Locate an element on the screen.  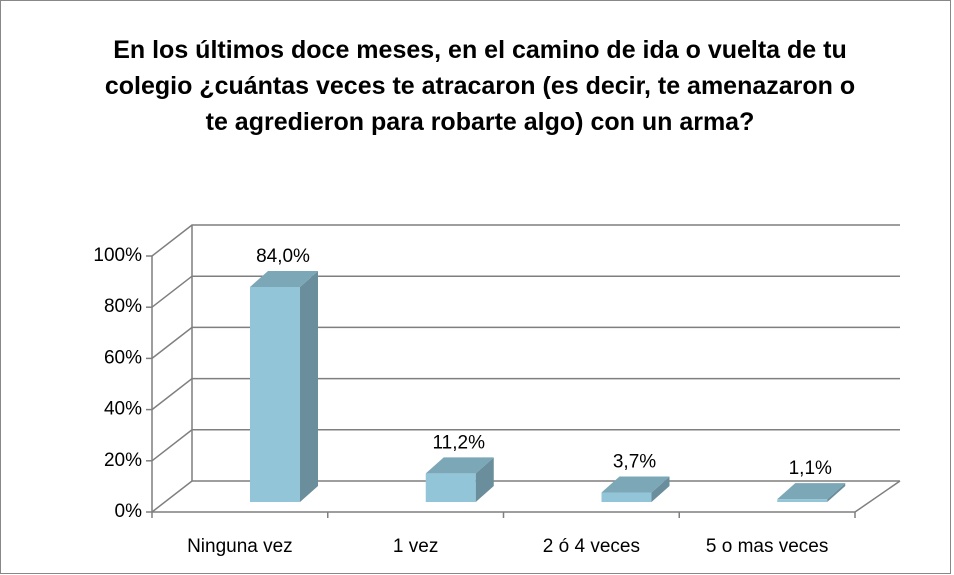
x-tick-label: 2 ó 4 veces is located at coordinates (591, 546).